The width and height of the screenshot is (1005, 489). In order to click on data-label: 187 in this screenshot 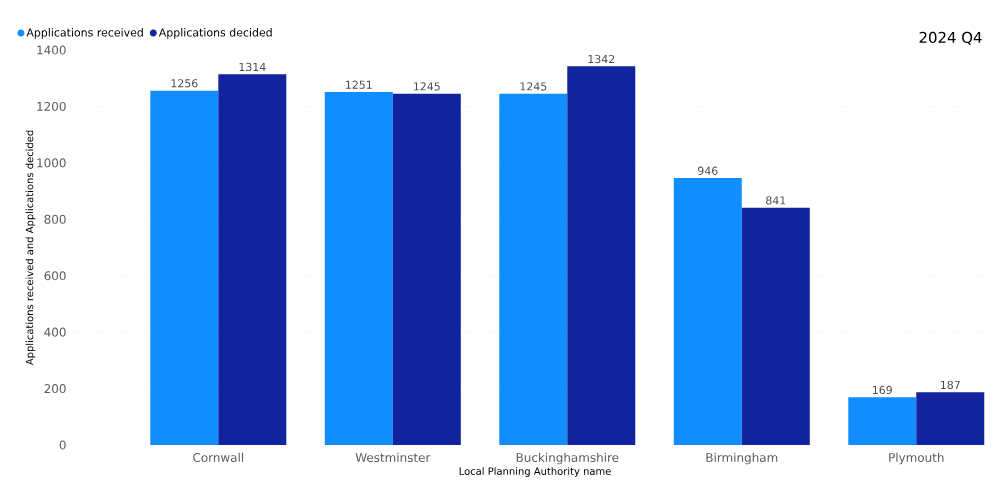, I will do `click(950, 385)`.